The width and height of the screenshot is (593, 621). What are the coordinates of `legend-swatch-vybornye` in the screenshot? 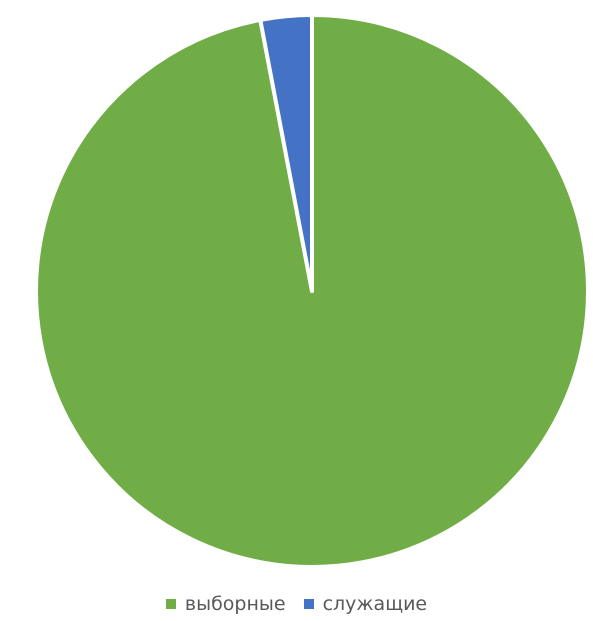 It's located at (170, 604).